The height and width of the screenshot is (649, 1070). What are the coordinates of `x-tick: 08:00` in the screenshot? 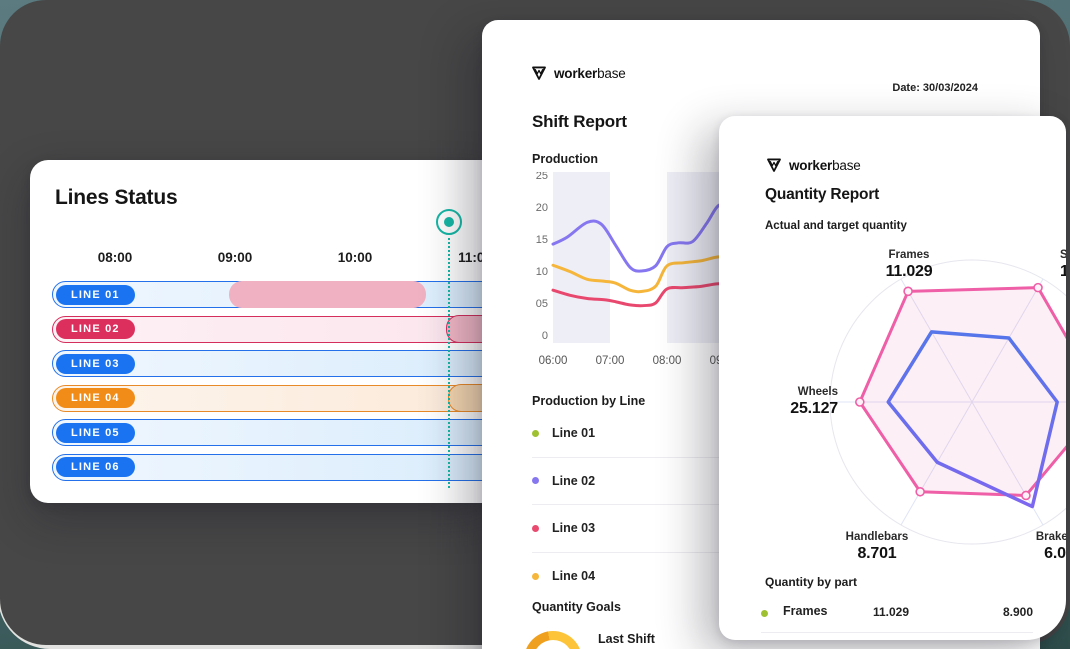 It's located at (667, 361).